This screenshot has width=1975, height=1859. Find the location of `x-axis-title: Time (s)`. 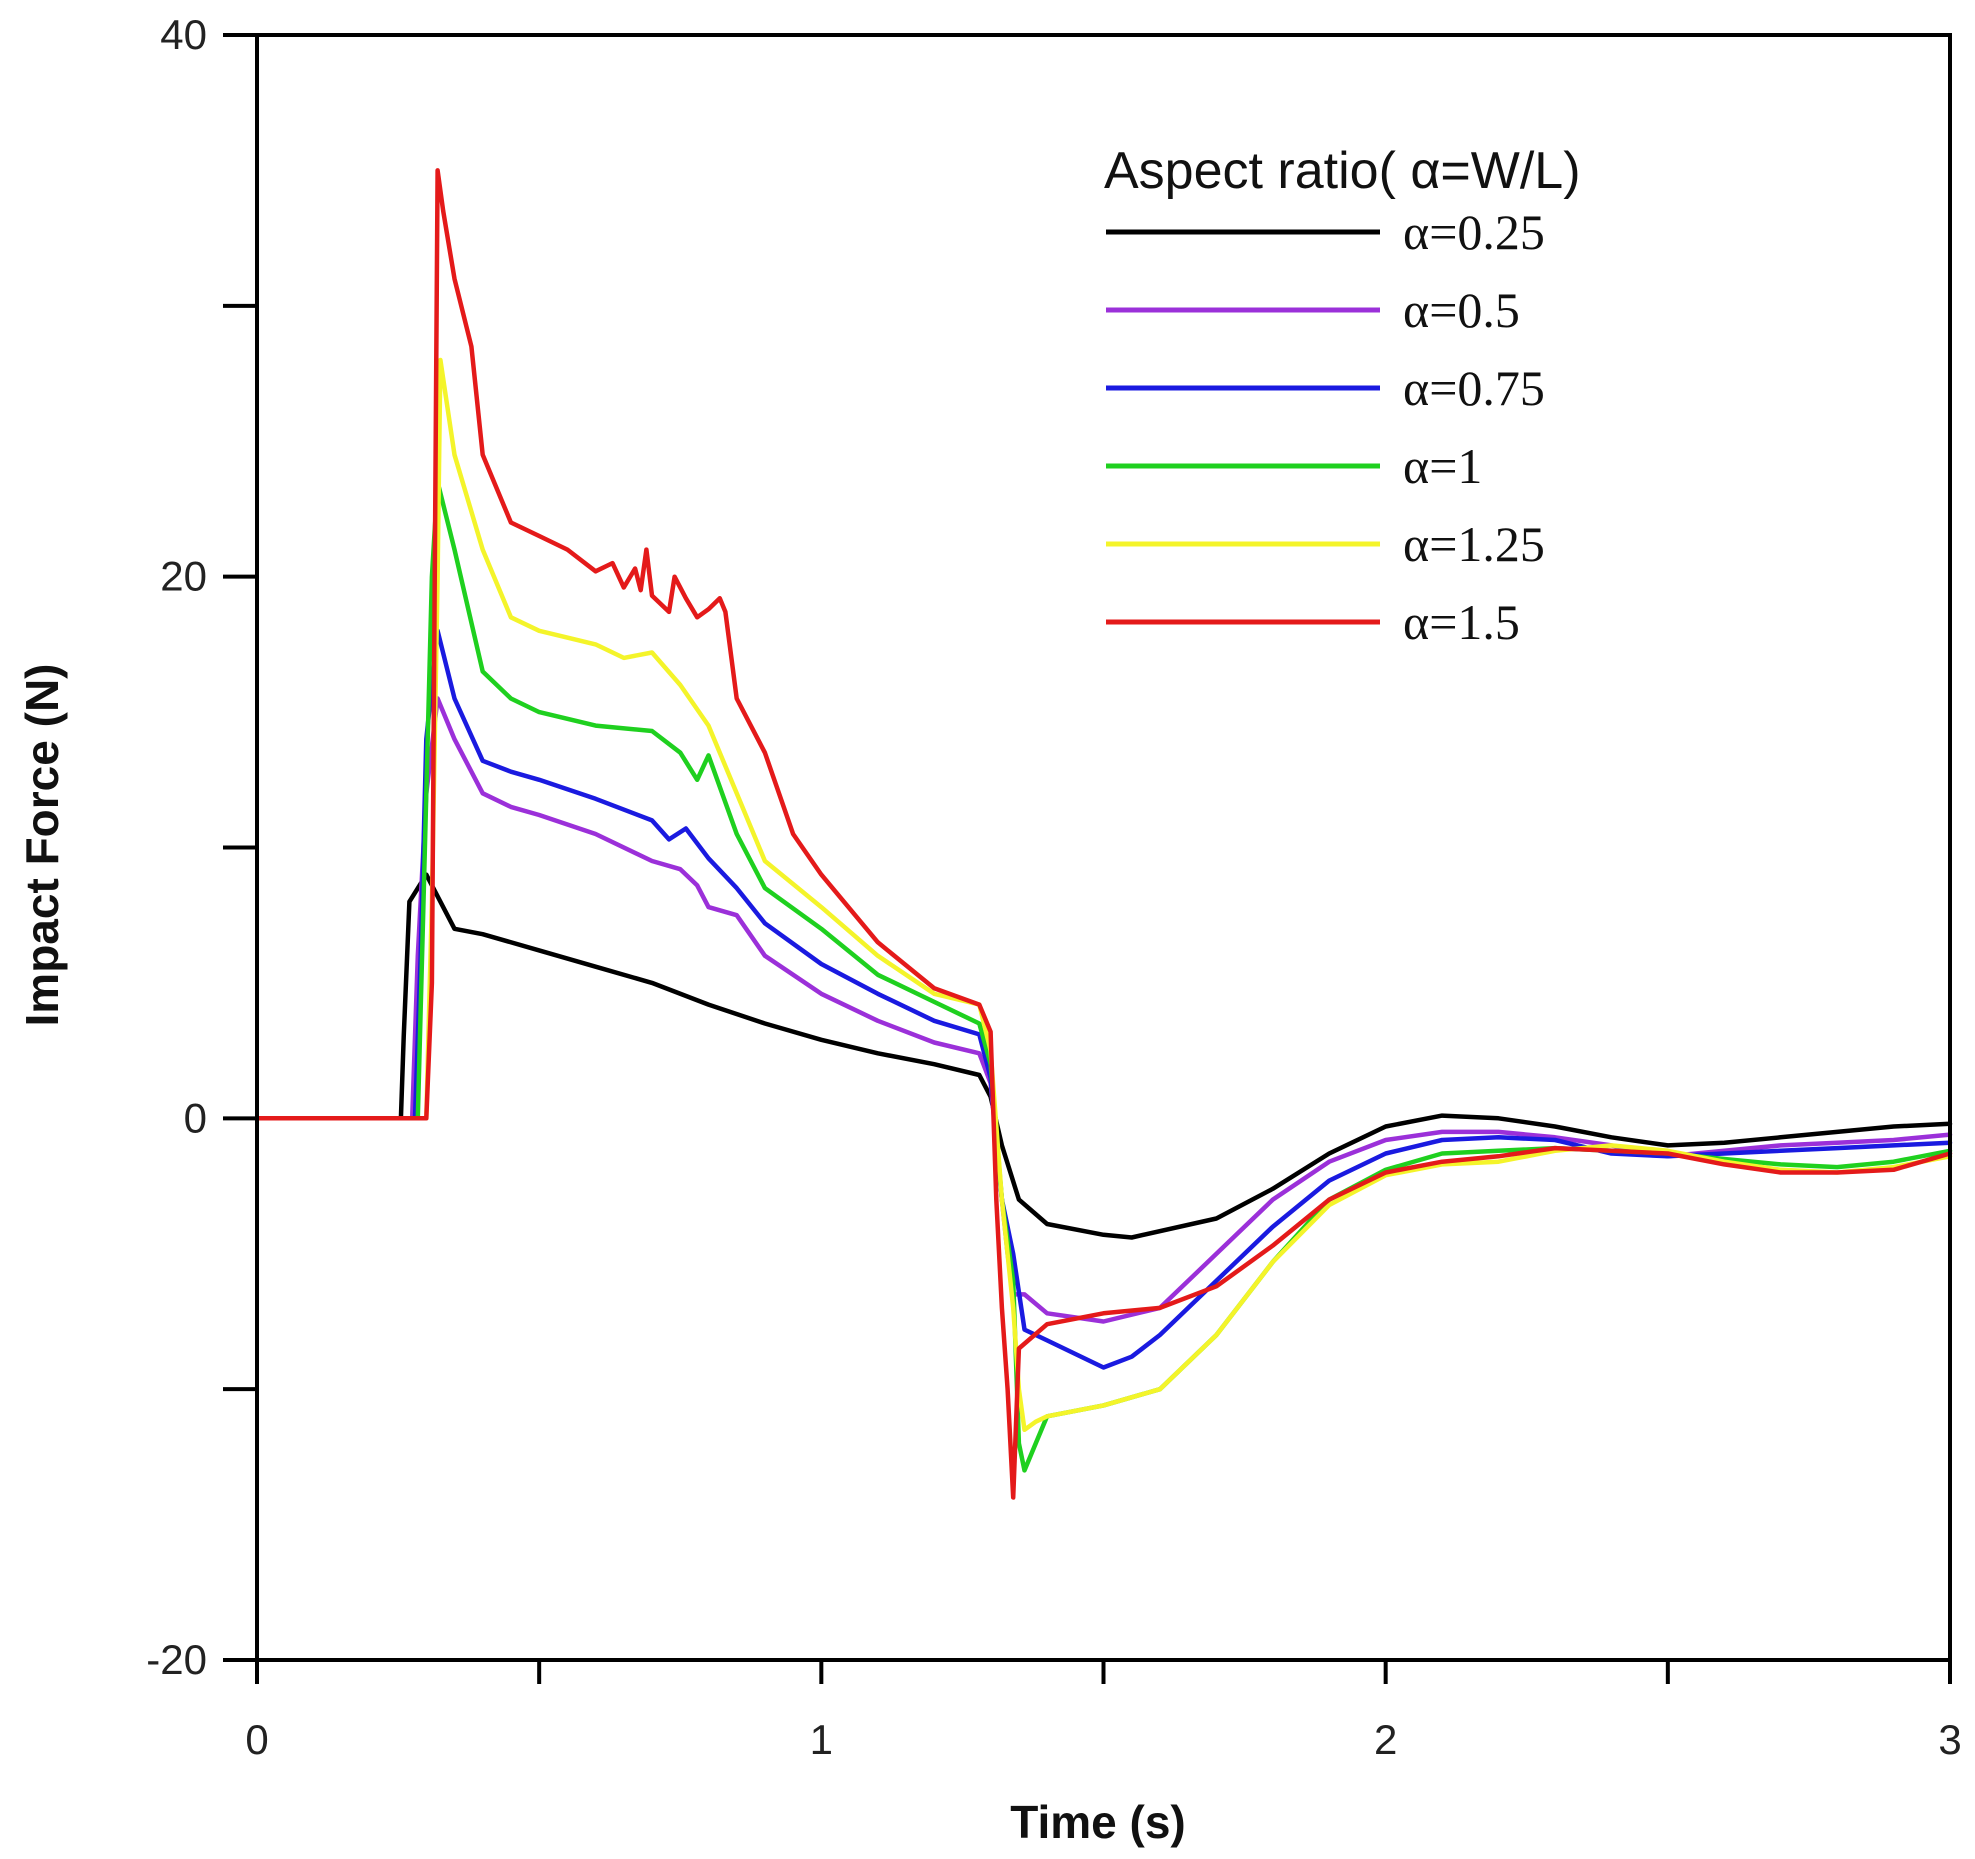

x-axis-title: Time (s) is located at coordinates (1098, 1822).